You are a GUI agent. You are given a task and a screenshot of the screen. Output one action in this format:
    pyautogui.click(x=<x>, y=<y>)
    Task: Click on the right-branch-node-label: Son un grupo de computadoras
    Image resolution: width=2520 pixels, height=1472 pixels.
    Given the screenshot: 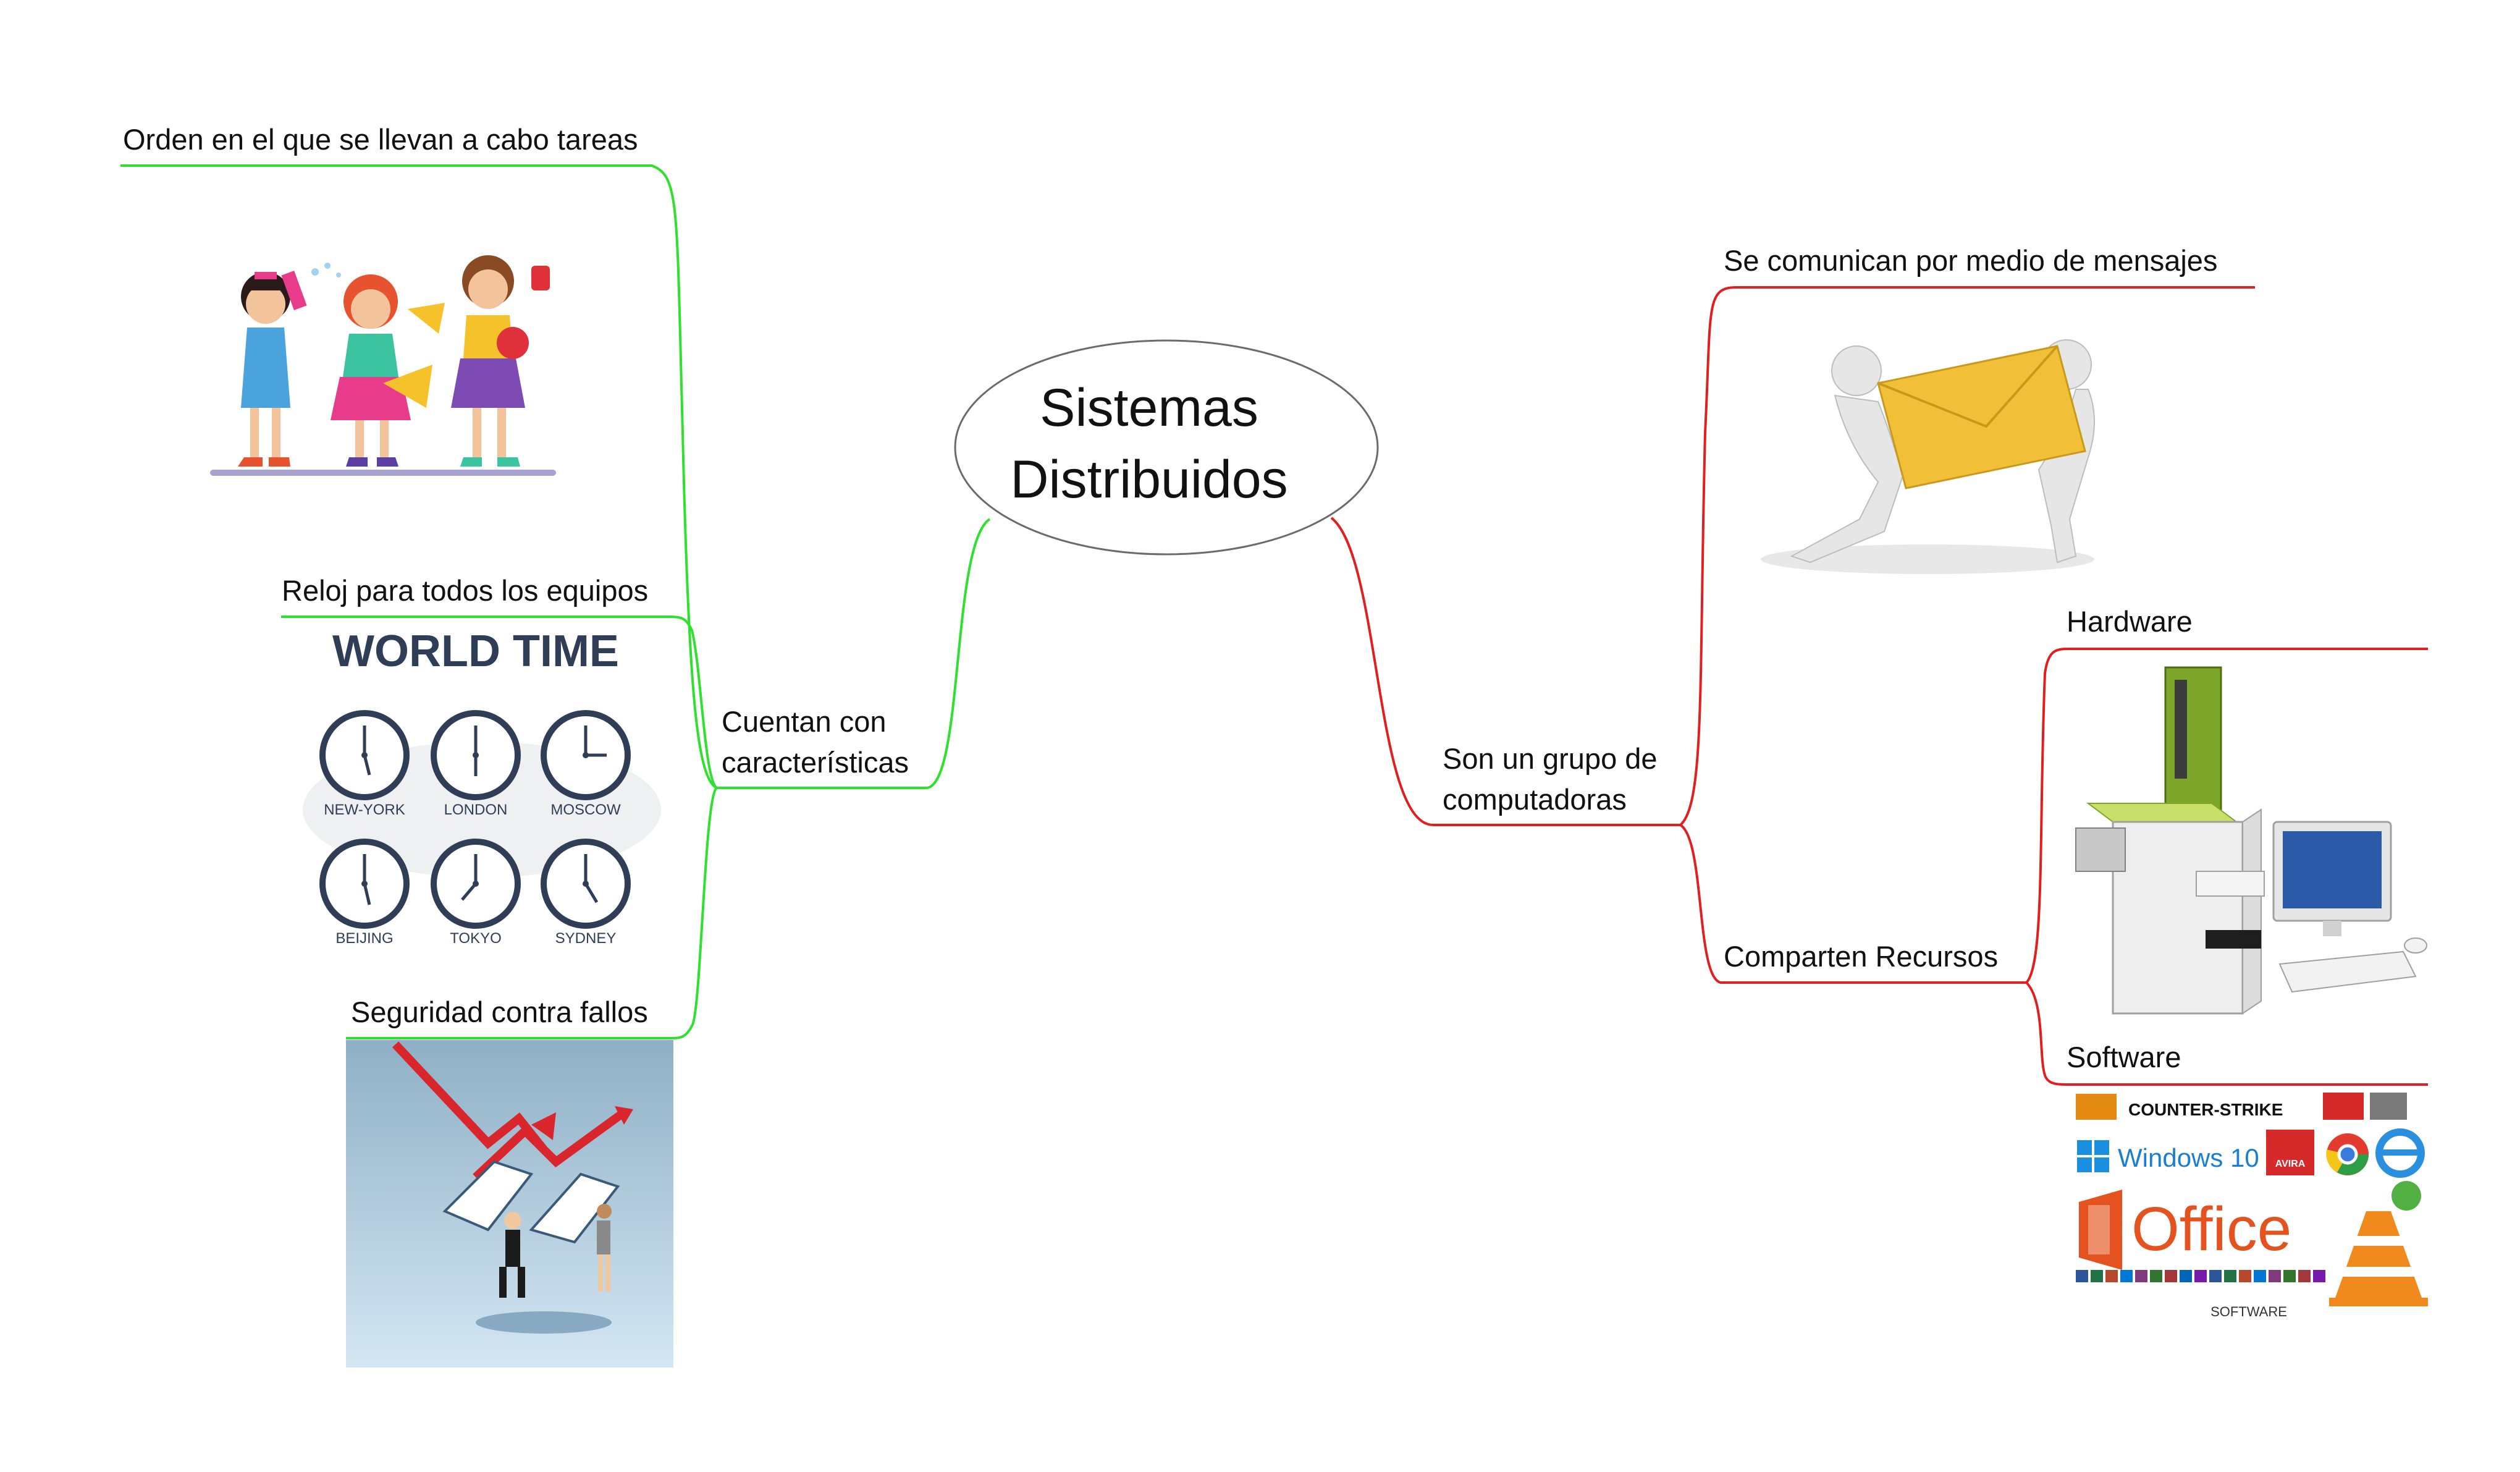 What is the action you would take?
    pyautogui.click(x=1550, y=779)
    